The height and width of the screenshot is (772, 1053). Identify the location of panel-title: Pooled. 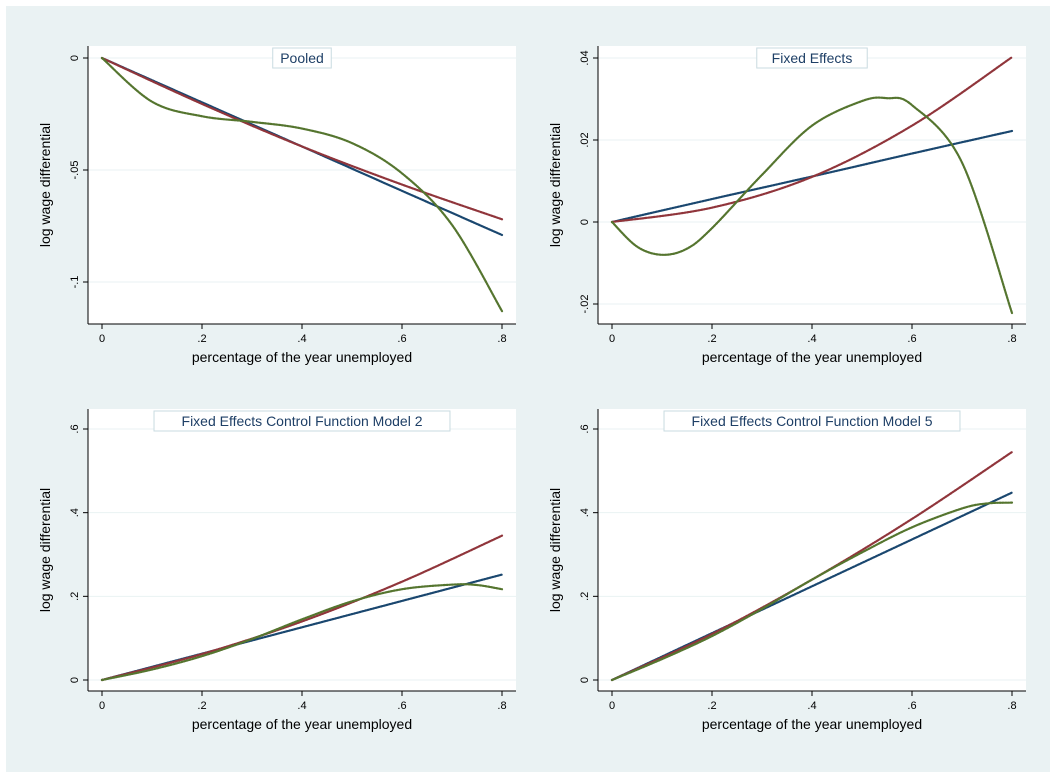
(302, 58).